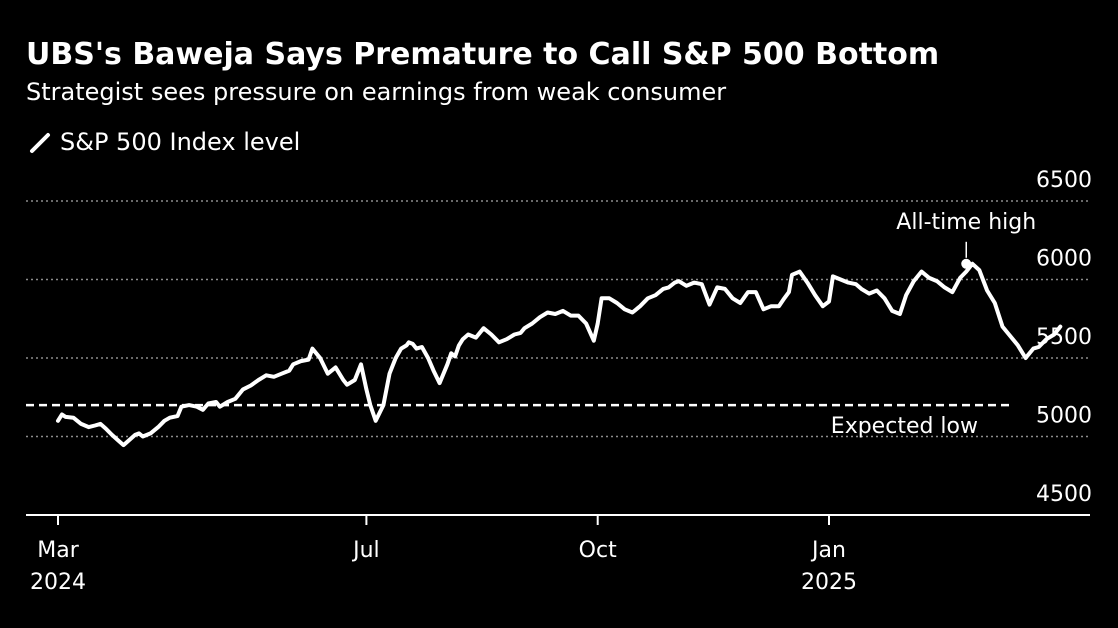 The image size is (1118, 628). What do you see at coordinates (1064, 416) in the screenshot?
I see `y-tick-label-5000: 5000` at bounding box center [1064, 416].